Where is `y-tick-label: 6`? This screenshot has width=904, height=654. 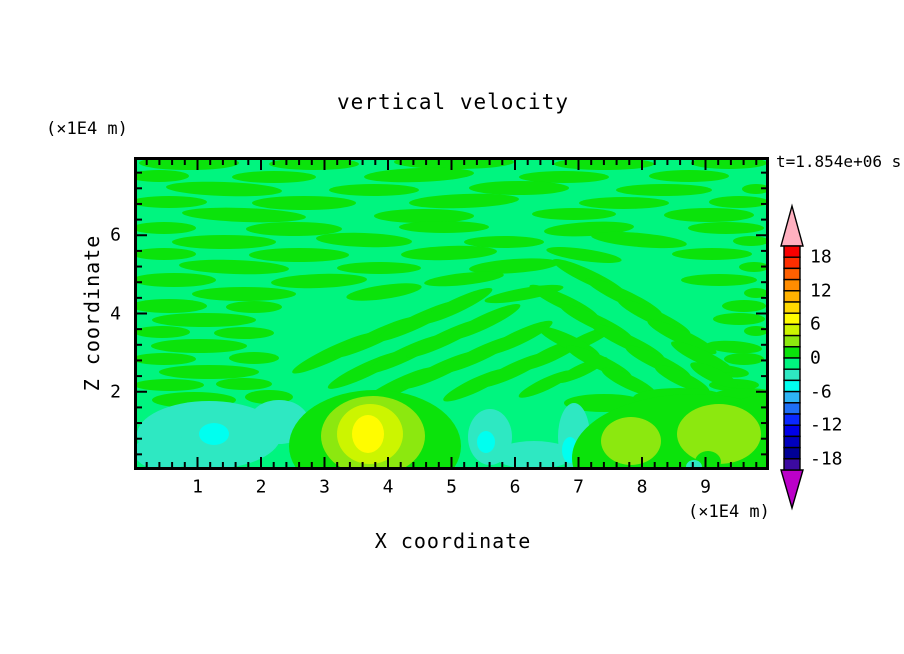 y-tick-label: 6 is located at coordinates (115, 235).